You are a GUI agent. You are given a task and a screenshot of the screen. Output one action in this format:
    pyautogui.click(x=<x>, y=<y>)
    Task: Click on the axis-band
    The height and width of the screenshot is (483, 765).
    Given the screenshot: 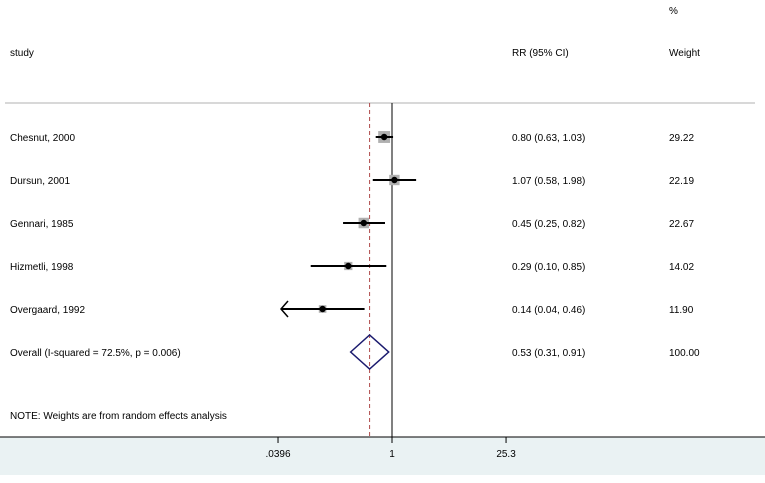 What is the action you would take?
    pyautogui.click(x=382, y=456)
    